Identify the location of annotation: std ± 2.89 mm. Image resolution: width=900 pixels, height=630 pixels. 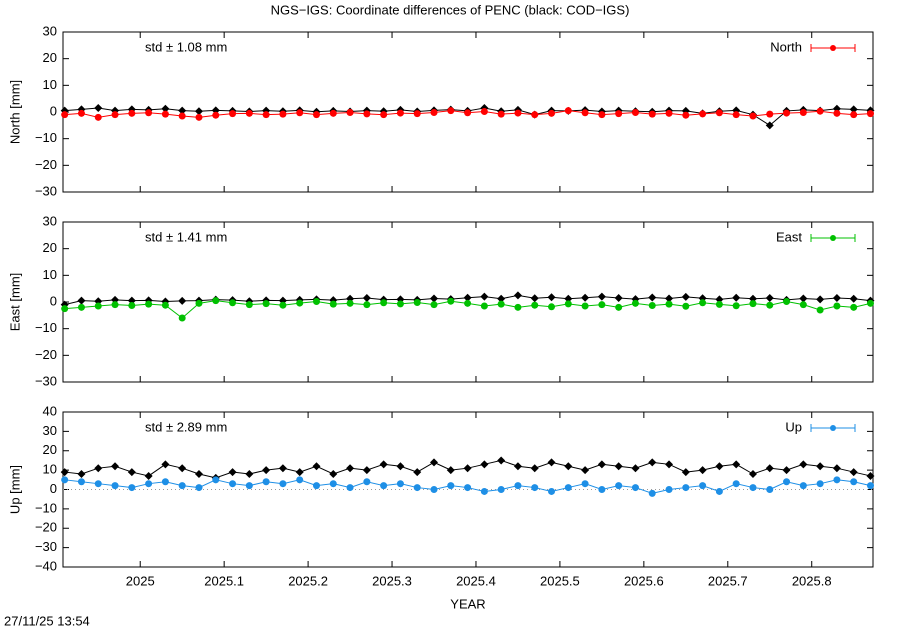
(186, 426).